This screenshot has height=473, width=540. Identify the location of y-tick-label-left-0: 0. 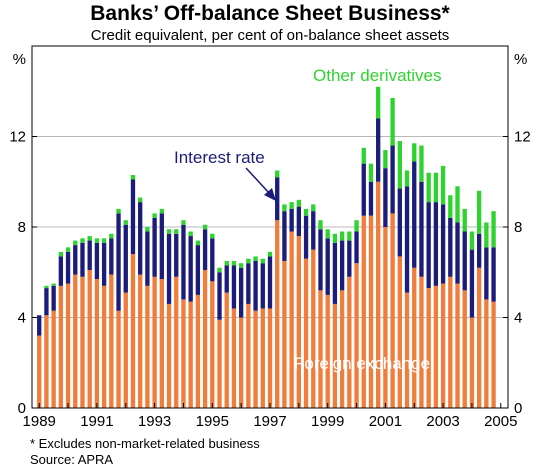
(22, 408).